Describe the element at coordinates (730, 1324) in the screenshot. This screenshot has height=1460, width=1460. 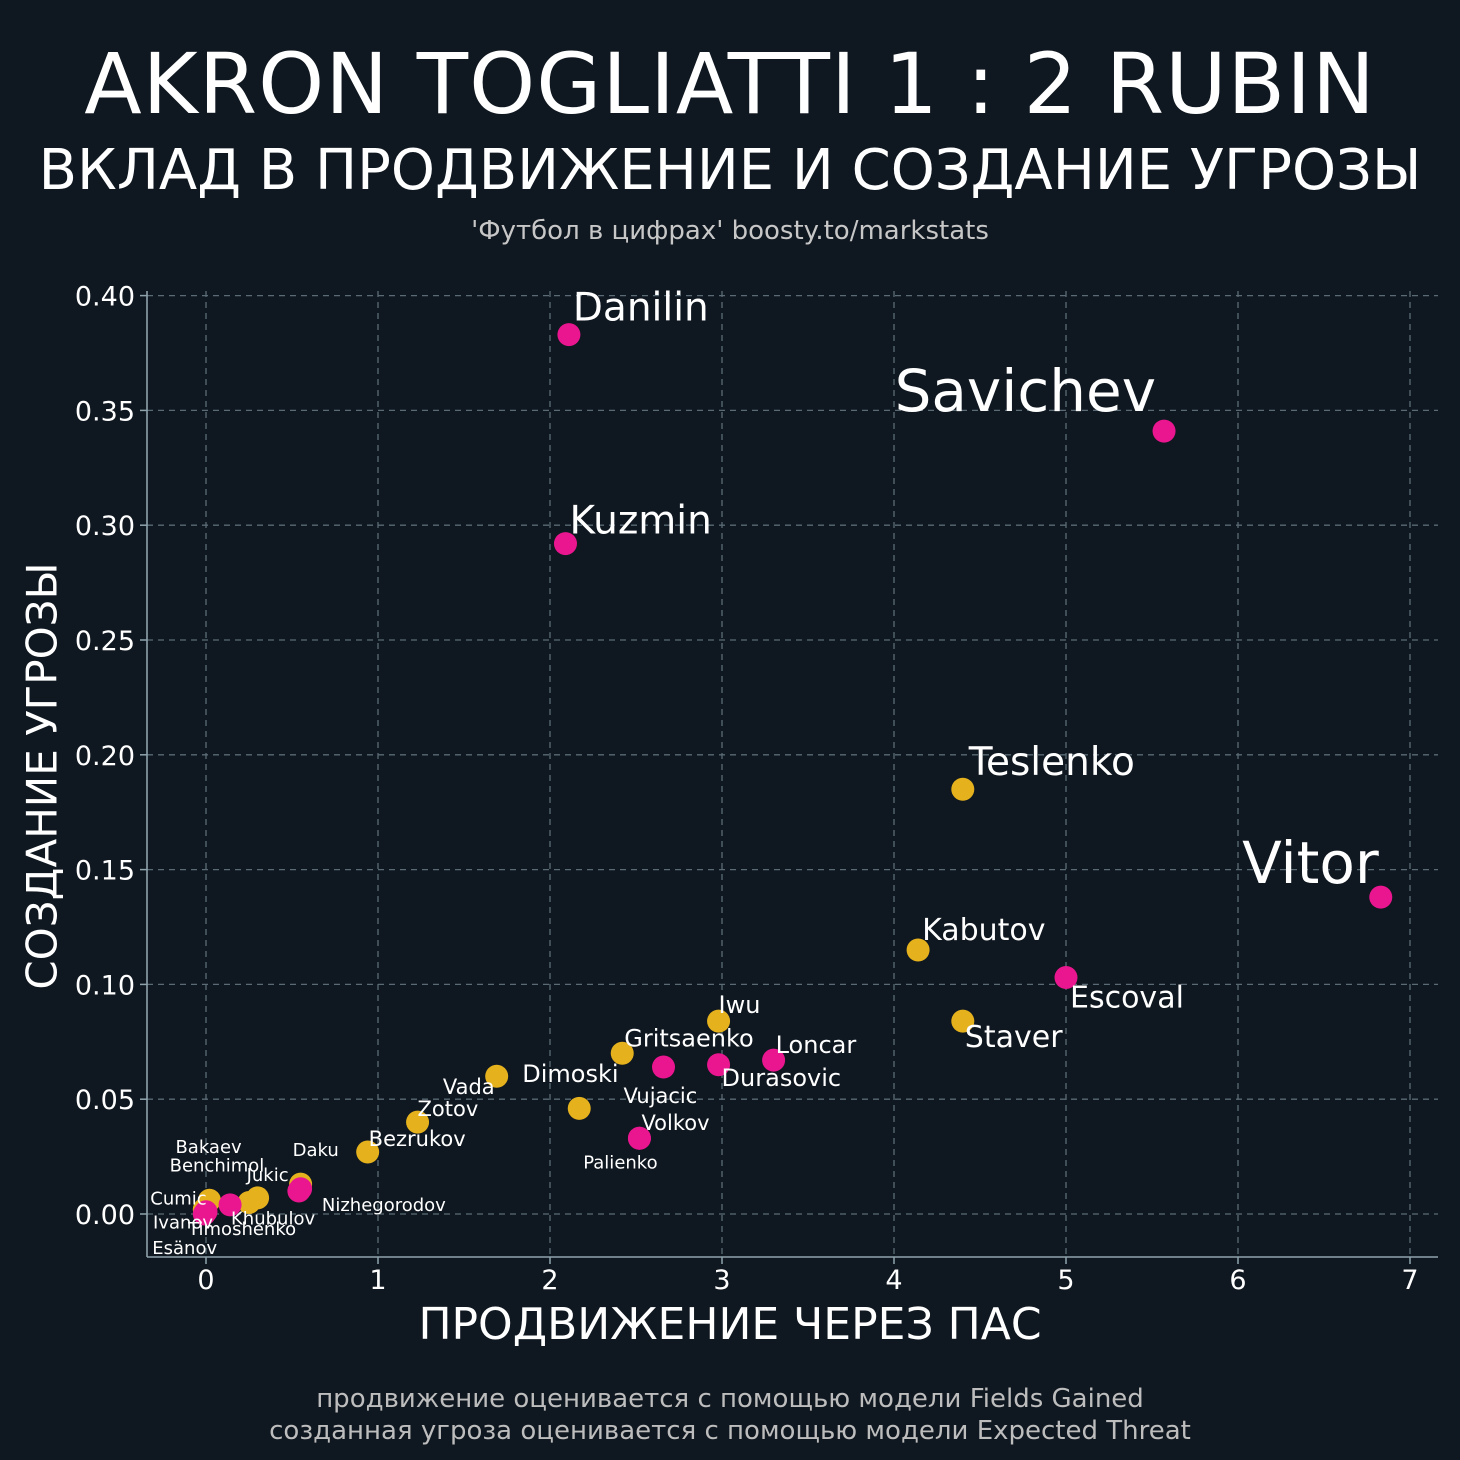
I see `x-axis-label: ПРОДВИЖЕНИЕ ЧЕРЕЗ ПАС` at that location.